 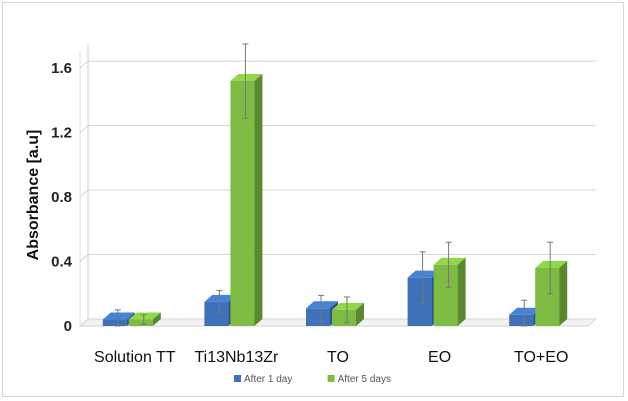 I want to click on legend-label: After 1 day, so click(x=268, y=379).